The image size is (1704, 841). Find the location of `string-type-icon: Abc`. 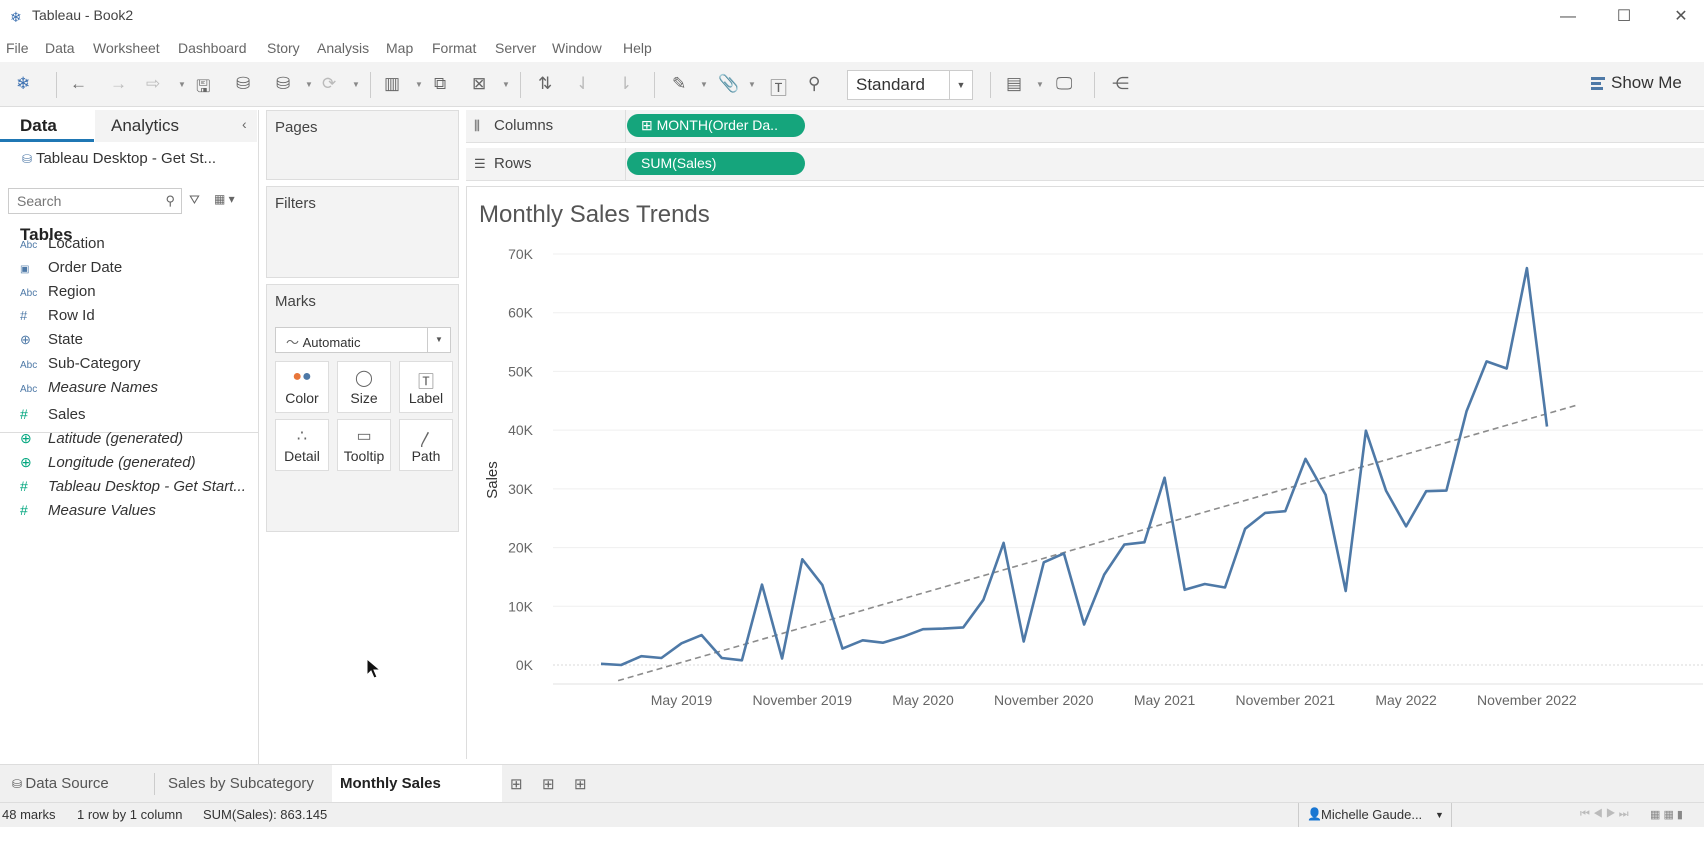

string-type-icon: Abc is located at coordinates (29, 389).